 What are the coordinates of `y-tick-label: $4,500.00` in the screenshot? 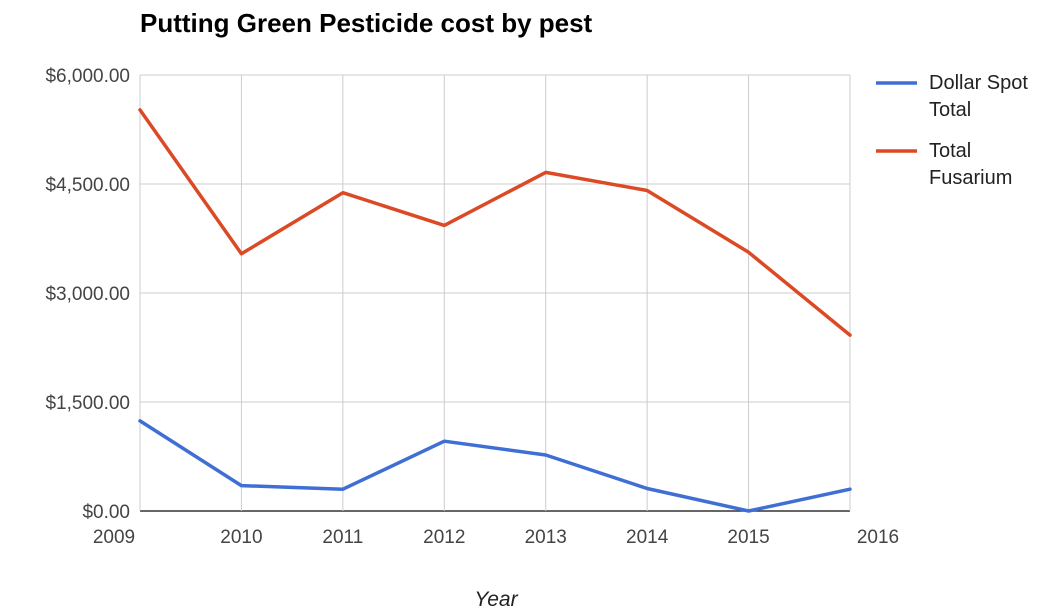 It's located at (87, 185).